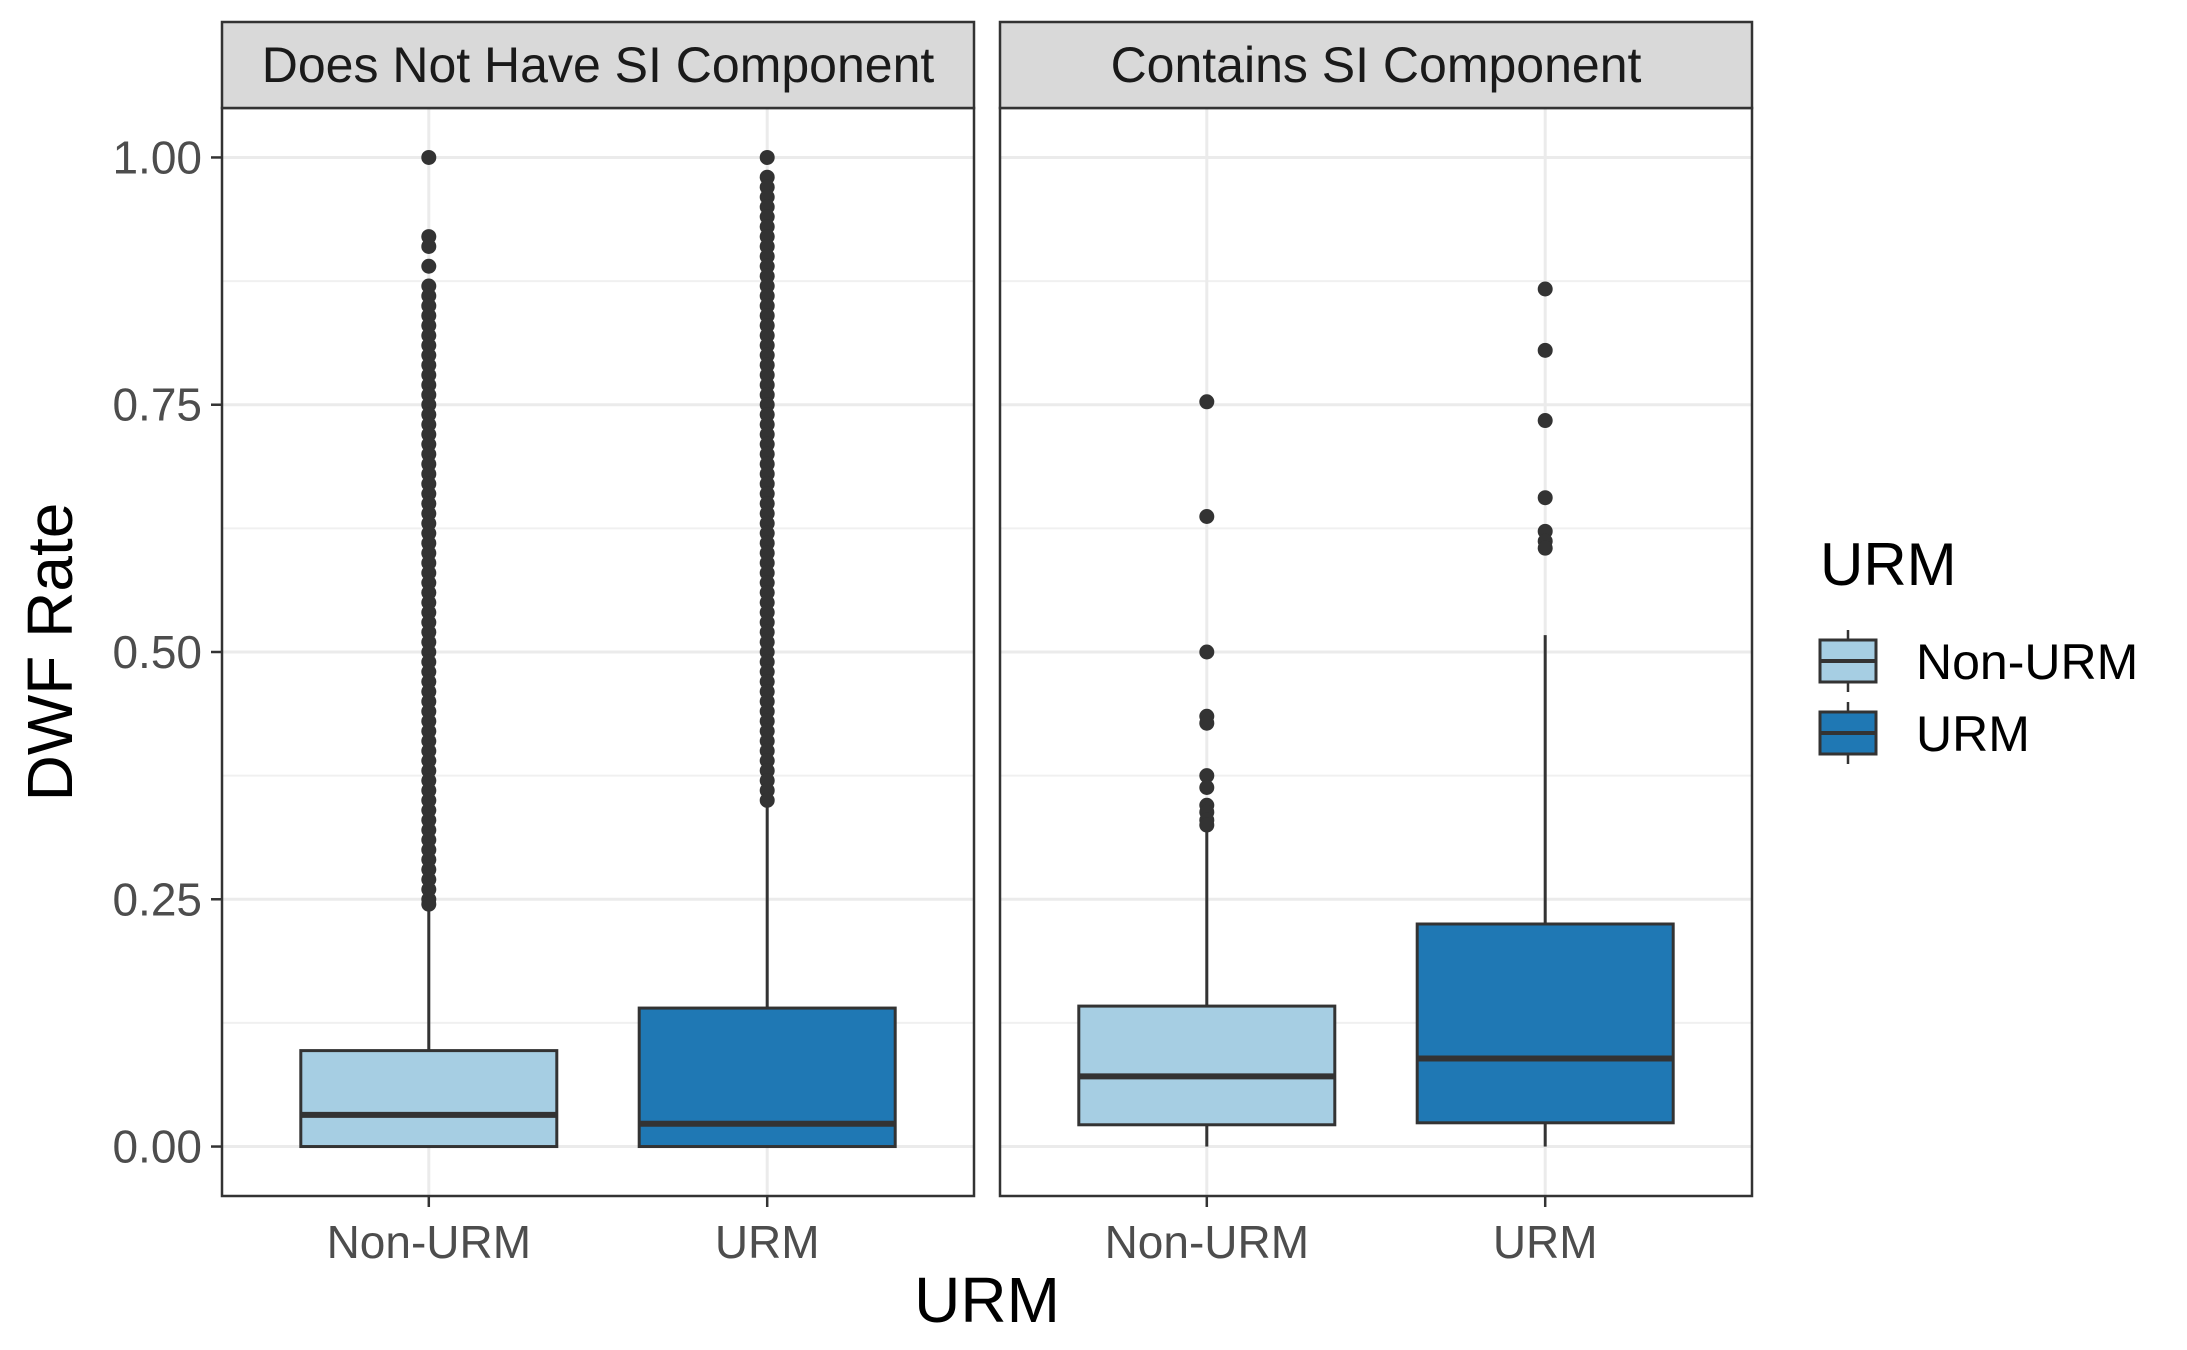 This screenshot has height=1350, width=2187. I want to click on y-tick-label: 0.75, so click(157, 405).